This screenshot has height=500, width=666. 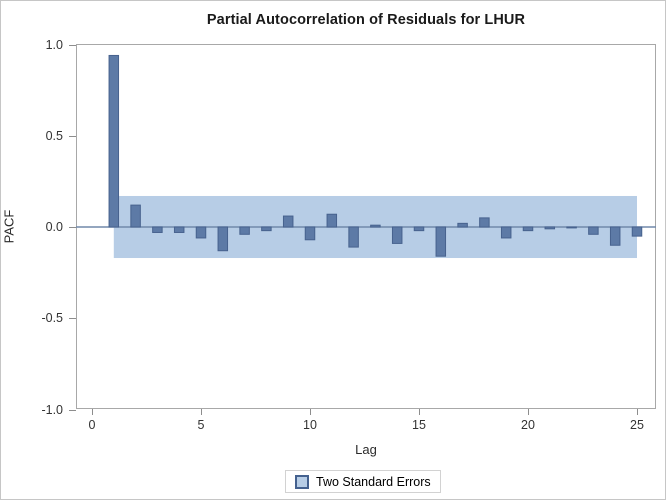 What do you see at coordinates (52, 318) in the screenshot?
I see `y-tick-label--0.5: -0.5` at bounding box center [52, 318].